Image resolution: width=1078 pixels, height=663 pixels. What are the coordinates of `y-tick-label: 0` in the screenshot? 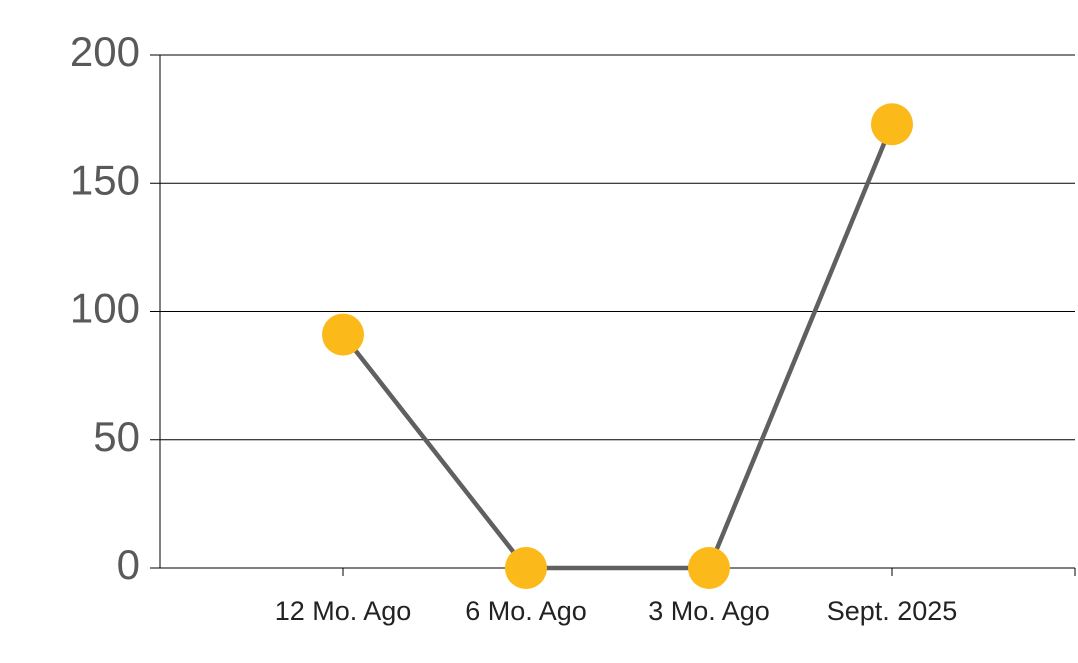 It's located at (128, 564).